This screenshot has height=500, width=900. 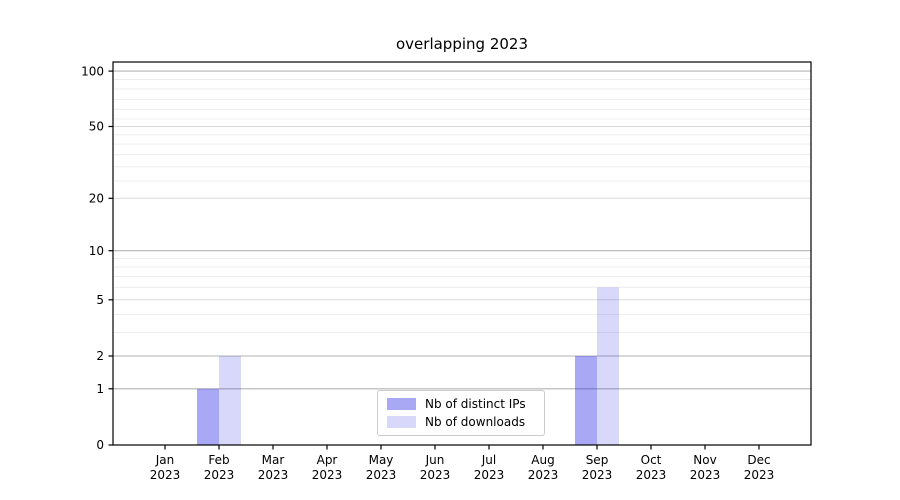 I want to click on x-tick-label-month-aug: Aug, so click(x=542, y=460).